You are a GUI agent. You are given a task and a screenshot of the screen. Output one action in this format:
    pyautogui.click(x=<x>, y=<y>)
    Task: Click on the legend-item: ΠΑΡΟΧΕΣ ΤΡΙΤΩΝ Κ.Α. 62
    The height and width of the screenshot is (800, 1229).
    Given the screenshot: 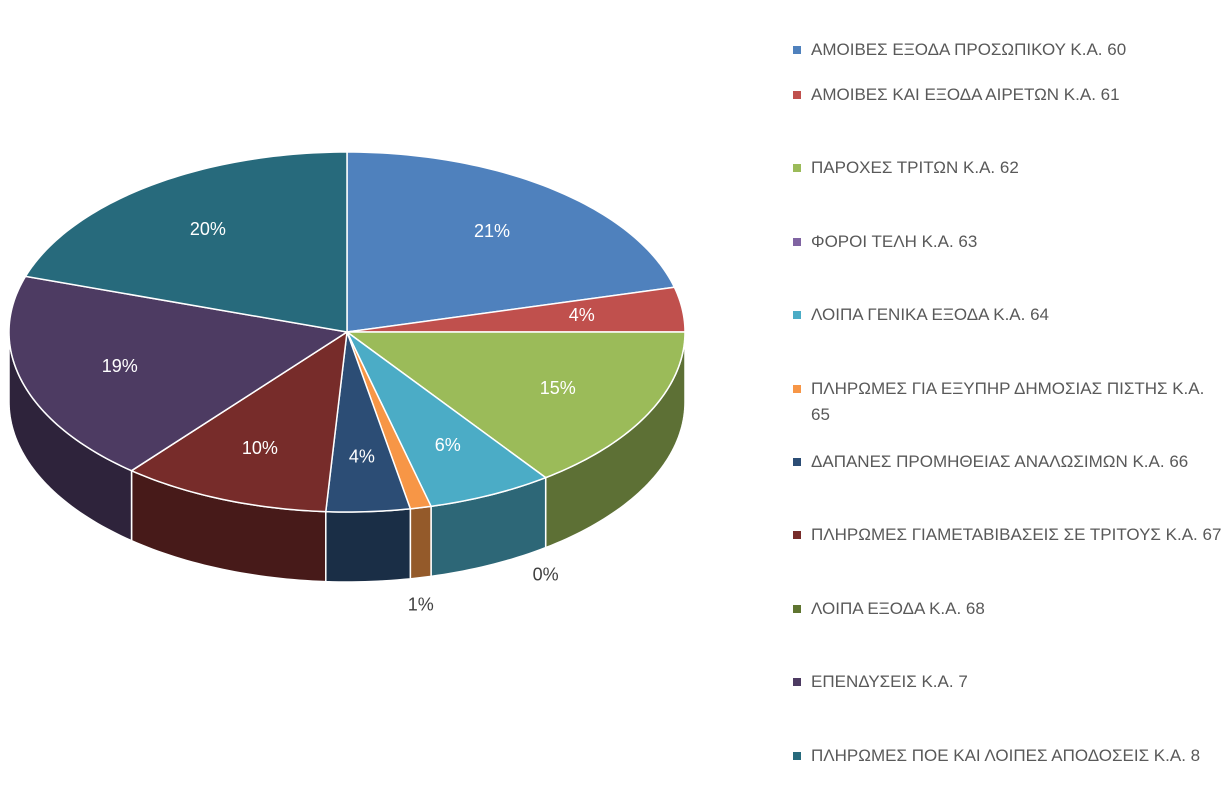 What is the action you would take?
    pyautogui.click(x=1008, y=168)
    